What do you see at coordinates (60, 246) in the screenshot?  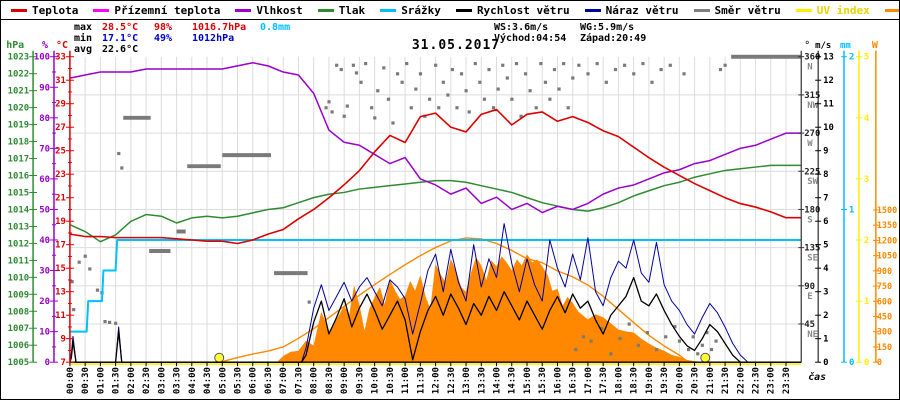 I see `svg-text: 17` at bounding box center [60, 246].